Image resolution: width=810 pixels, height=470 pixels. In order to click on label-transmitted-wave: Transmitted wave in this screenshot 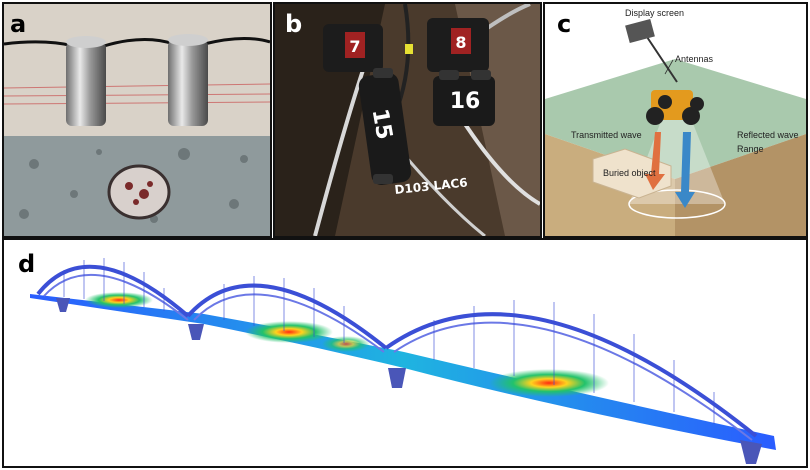, I will do `click(606, 135)`.